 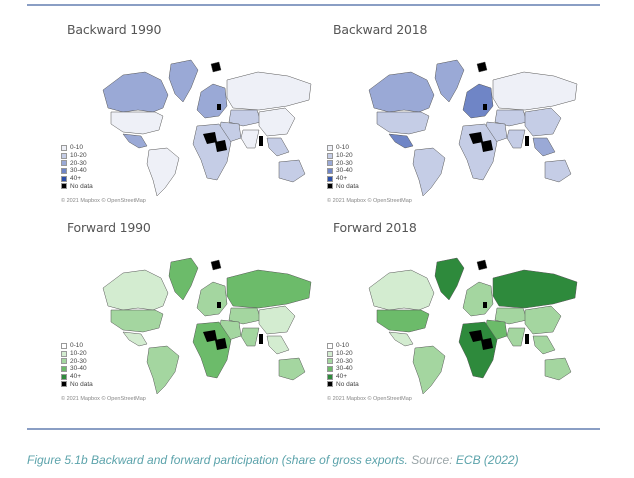 What do you see at coordinates (380, 29) in the screenshot?
I see `panel-title: Backward 2018` at bounding box center [380, 29].